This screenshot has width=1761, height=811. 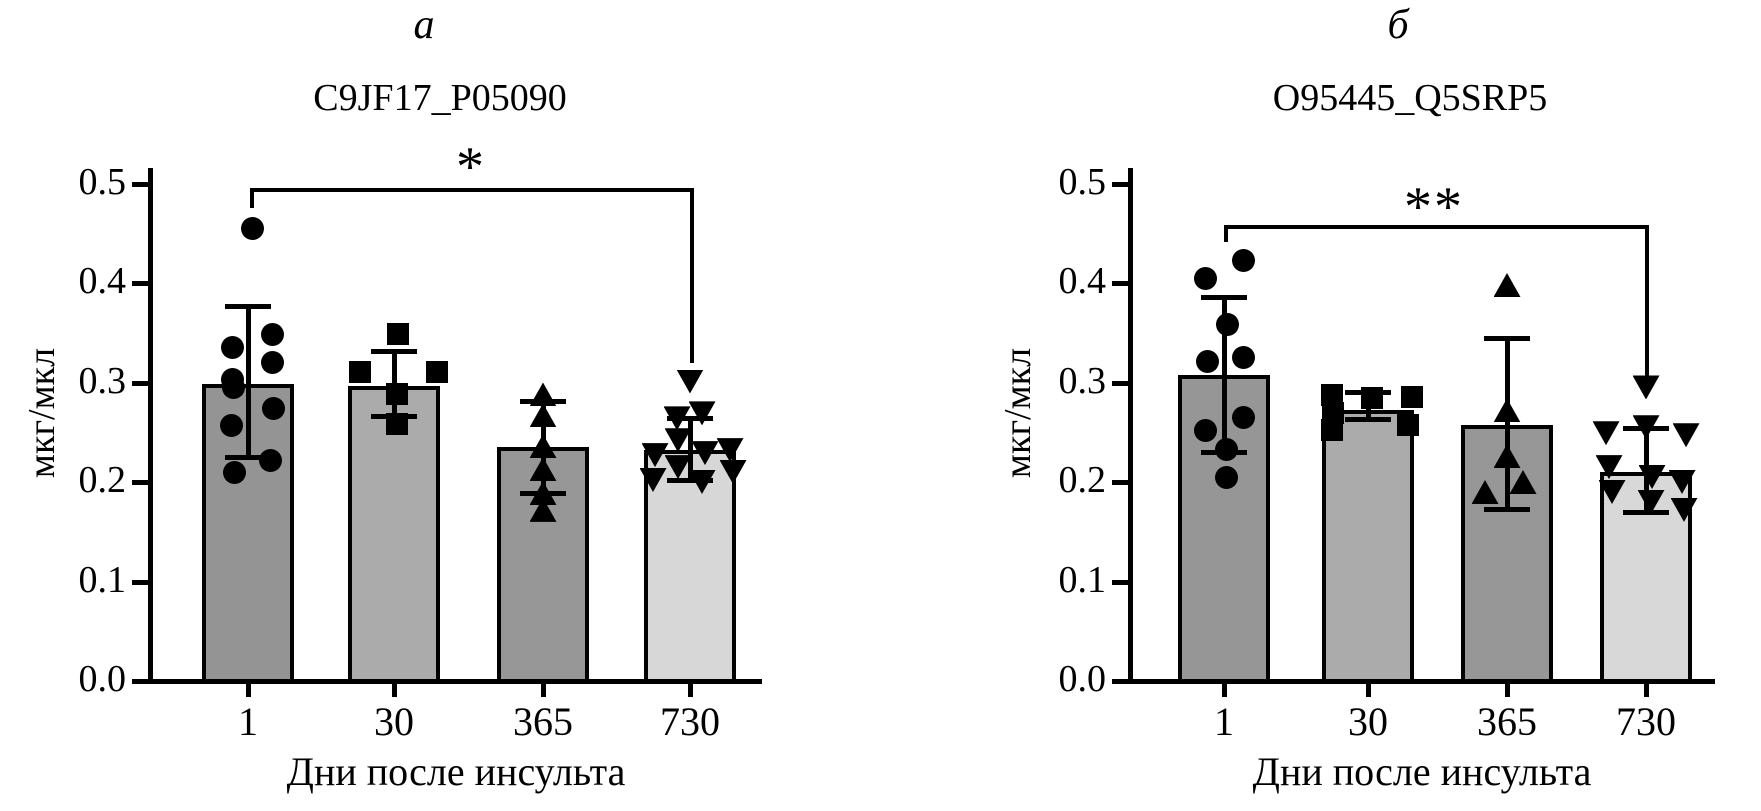 What do you see at coordinates (471, 167) in the screenshot?
I see `significance-label-a: *` at bounding box center [471, 167].